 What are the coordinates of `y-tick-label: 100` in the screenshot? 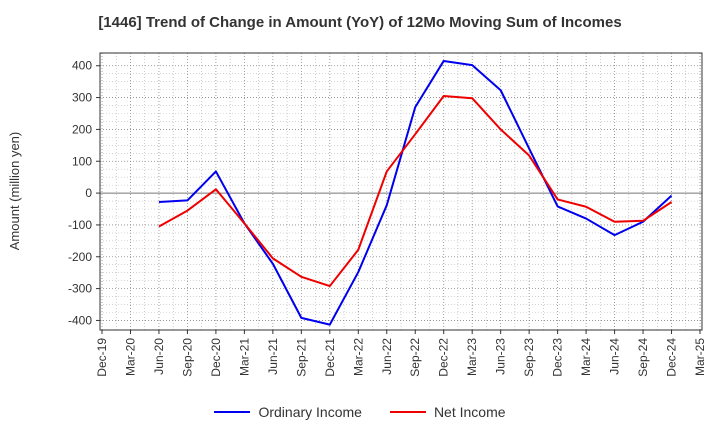 It's located at (82, 161).